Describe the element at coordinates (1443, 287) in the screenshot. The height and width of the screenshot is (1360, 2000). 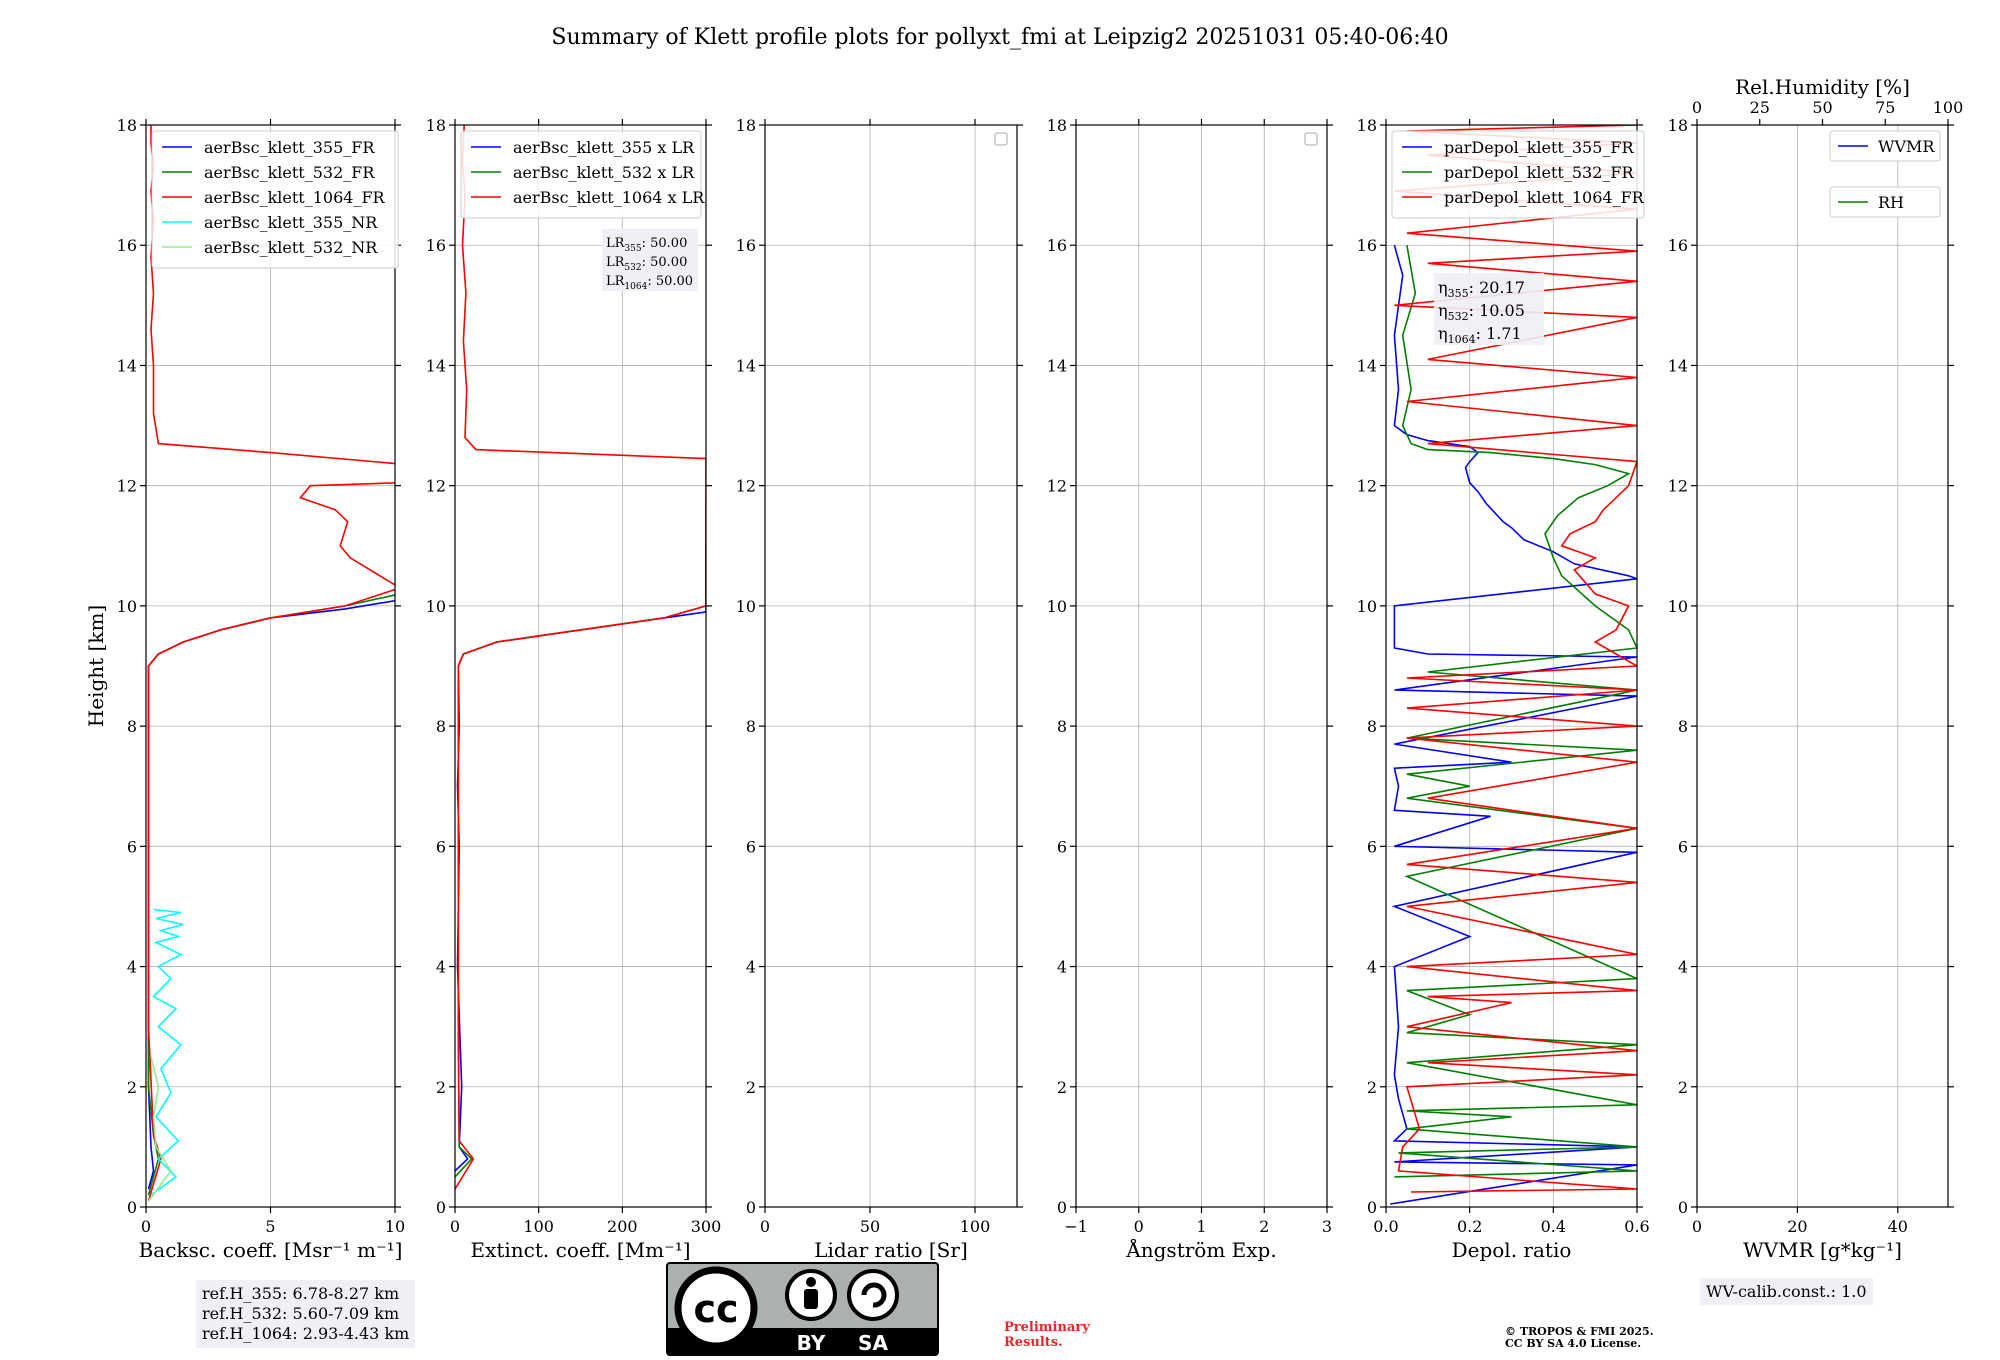
I see `eta-annotation-base: η` at that location.